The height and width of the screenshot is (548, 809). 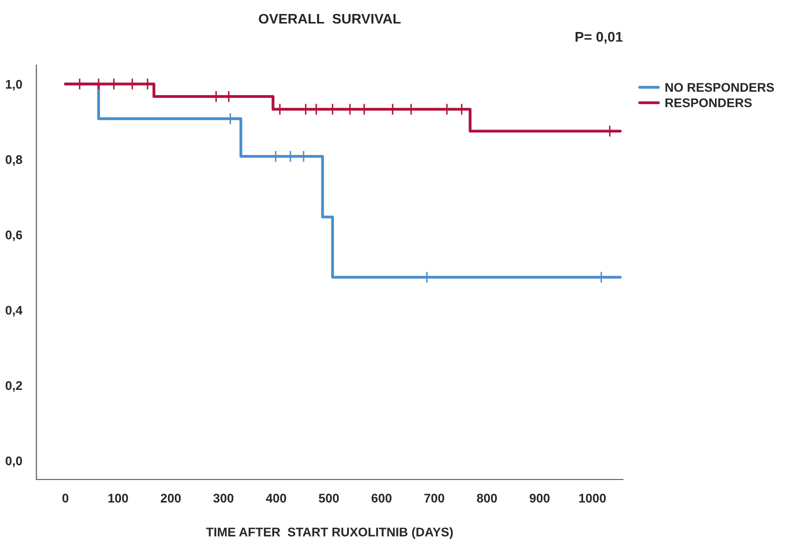 I want to click on x-tick-label: 400, so click(x=276, y=498).